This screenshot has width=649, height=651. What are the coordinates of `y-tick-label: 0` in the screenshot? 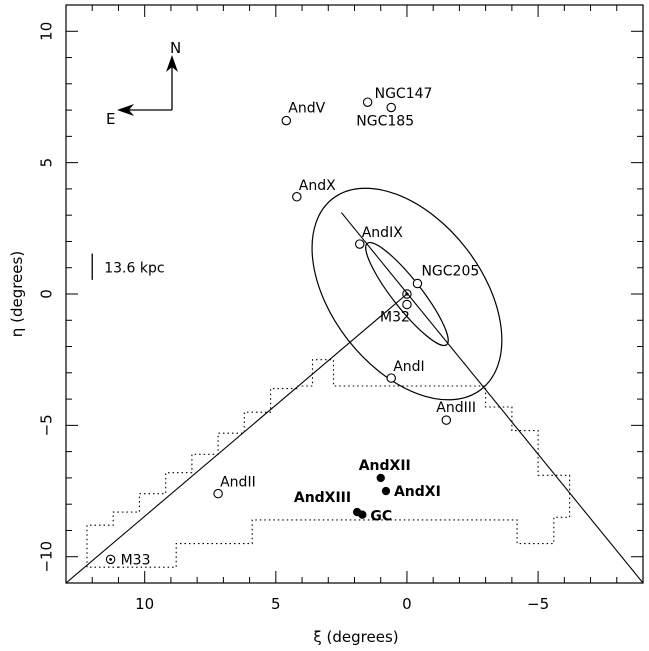 It's located at (46, 294).